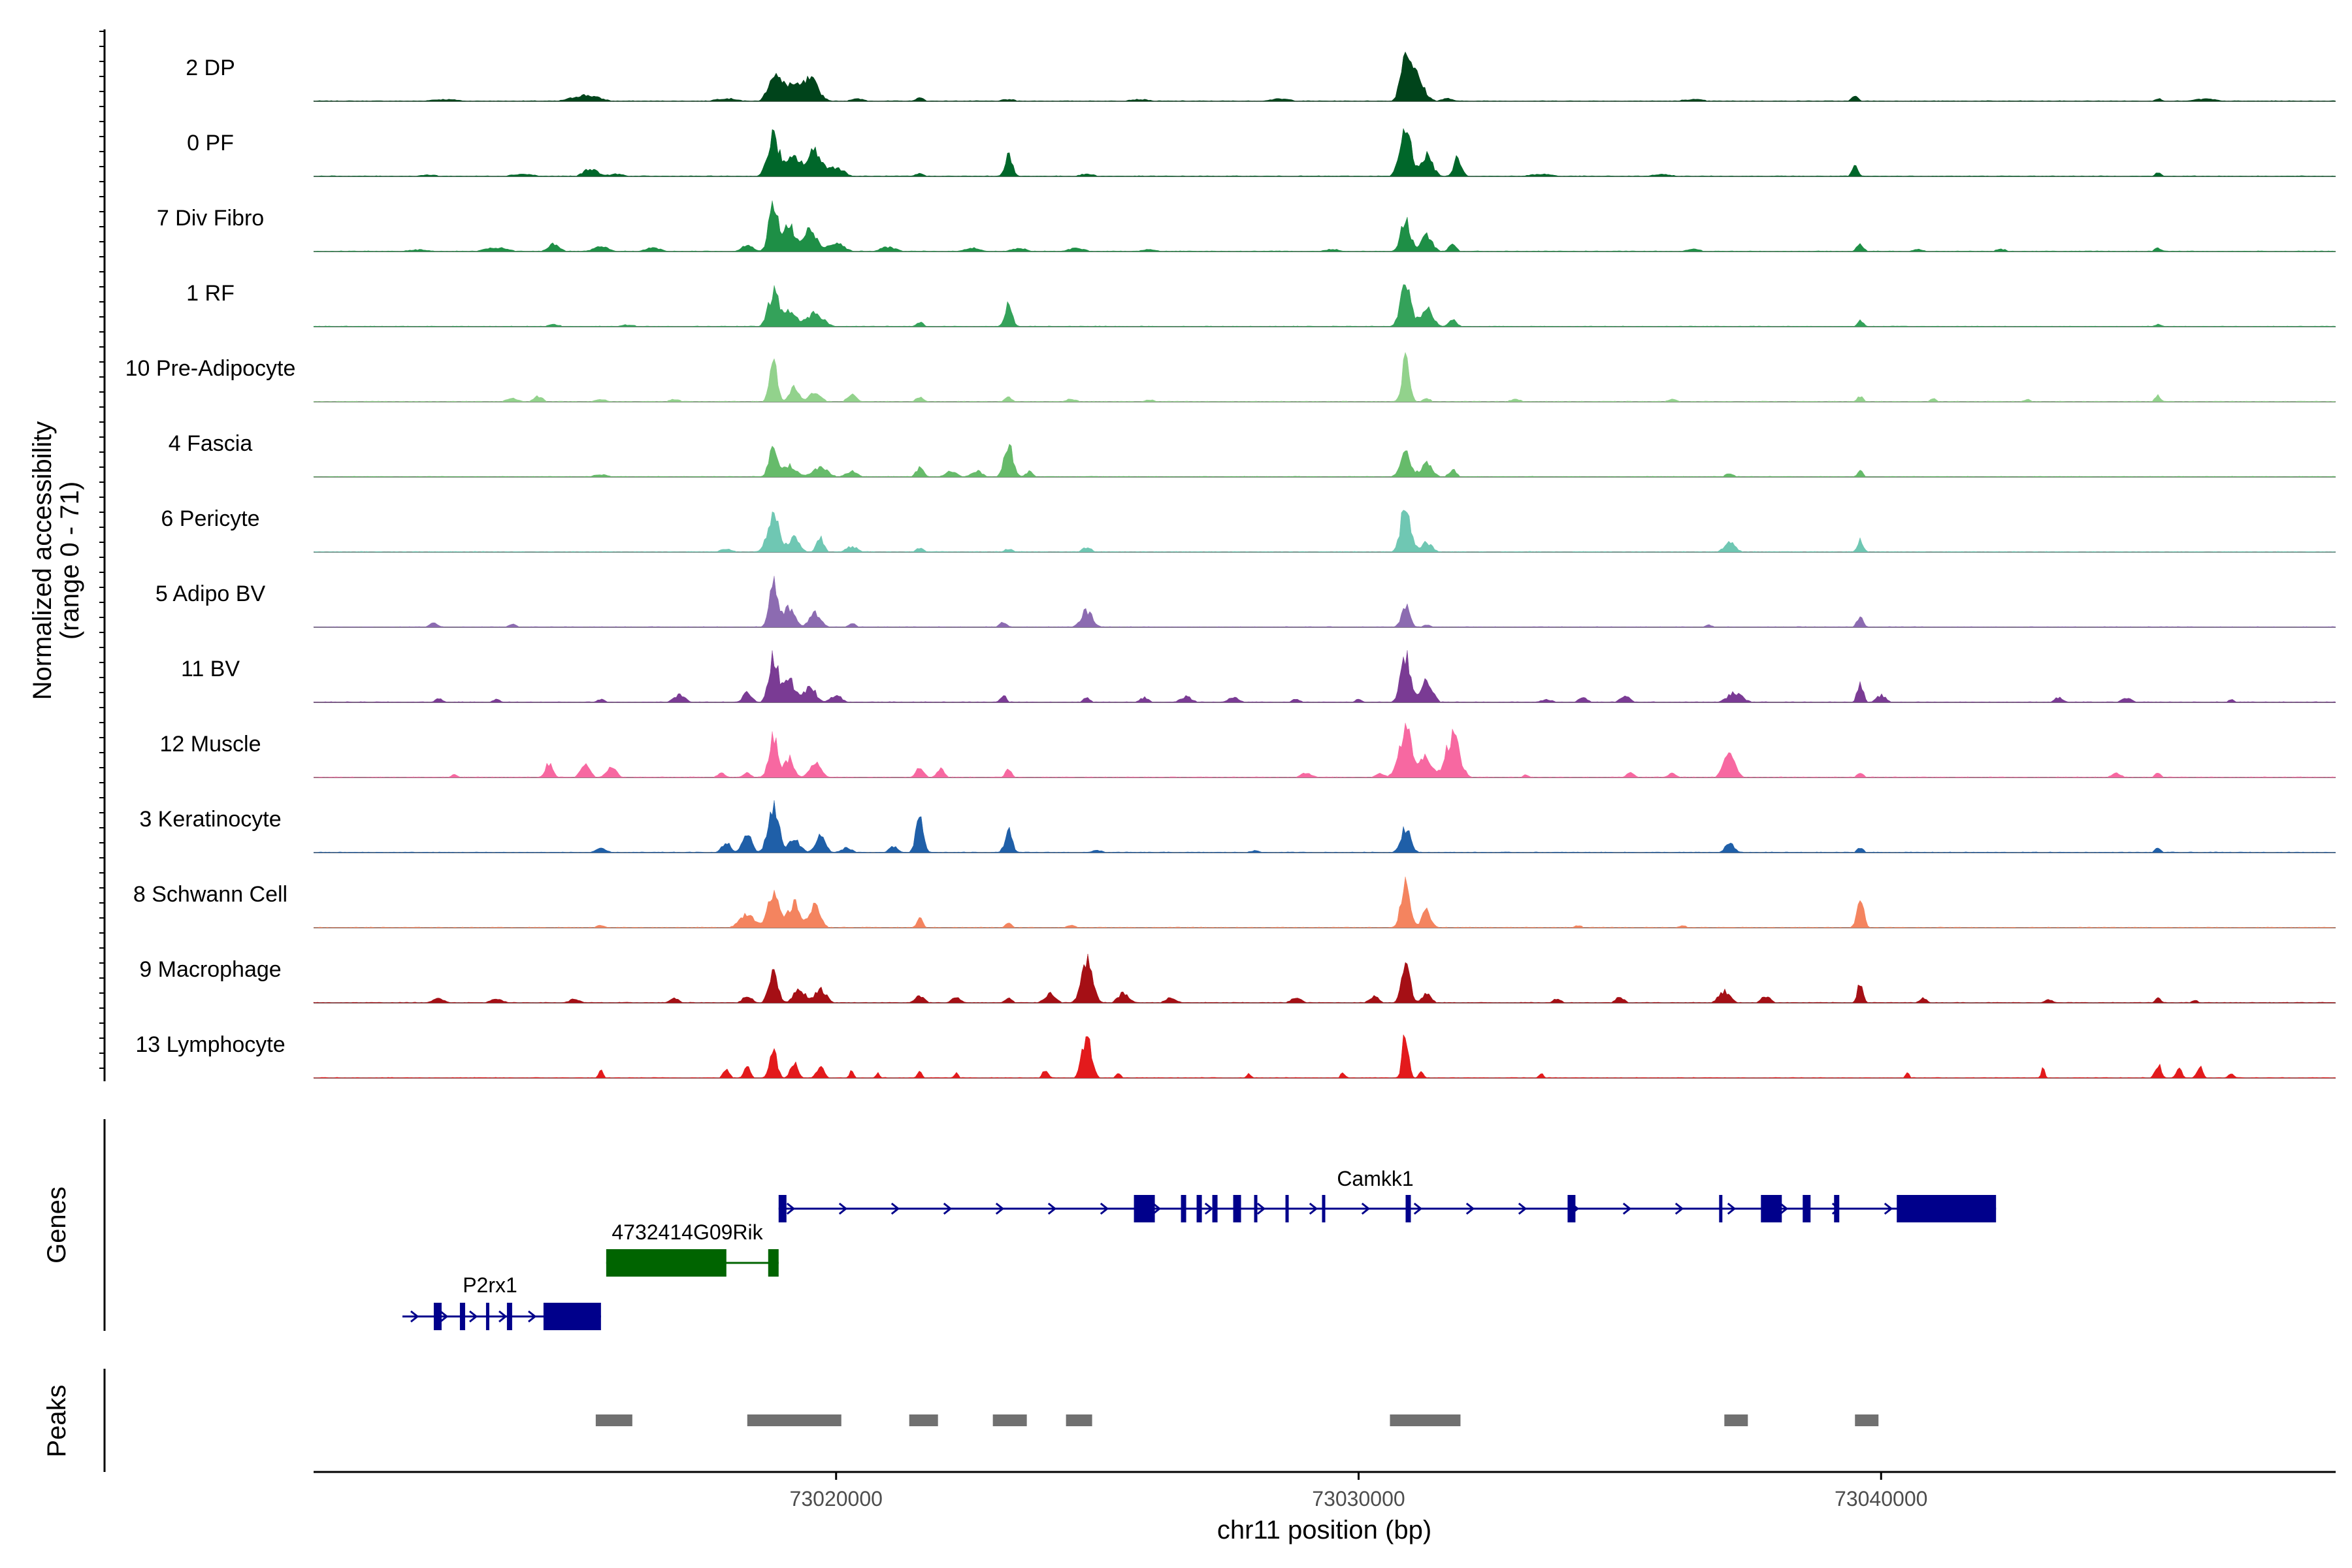  I want to click on genes-panel: Genes Camkk1 4732414G09Rik P2rx1, so click(1019, 1225).